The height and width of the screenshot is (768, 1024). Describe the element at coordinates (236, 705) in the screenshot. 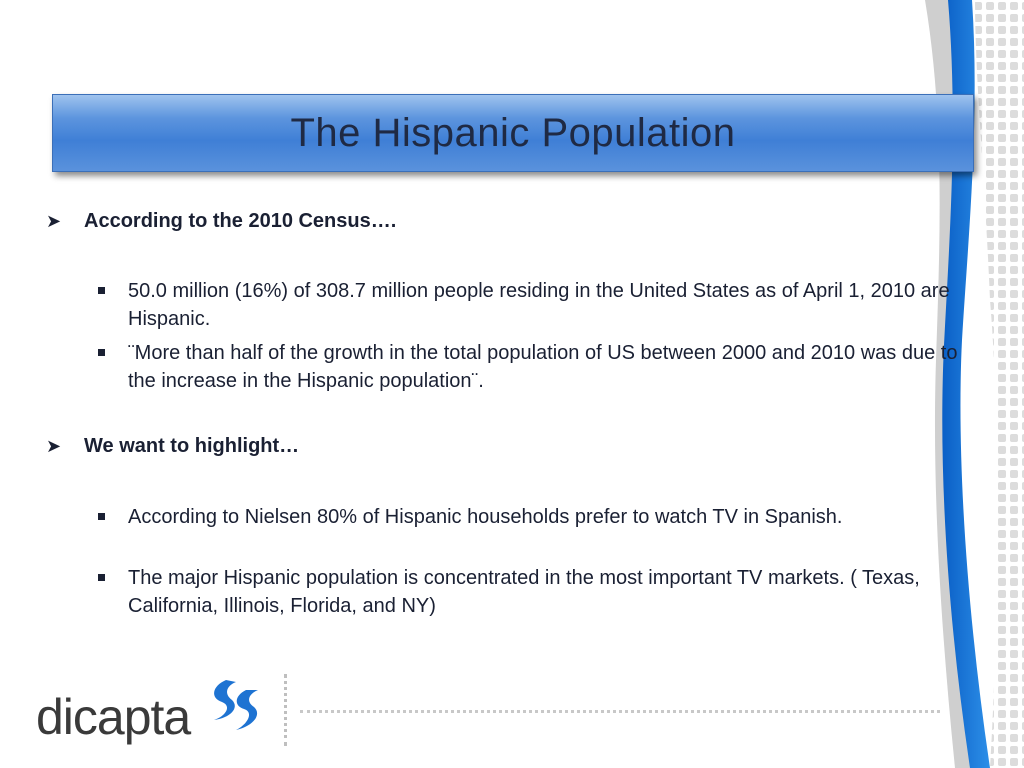

I see `dicapta-swoosh-logo-icon` at that location.